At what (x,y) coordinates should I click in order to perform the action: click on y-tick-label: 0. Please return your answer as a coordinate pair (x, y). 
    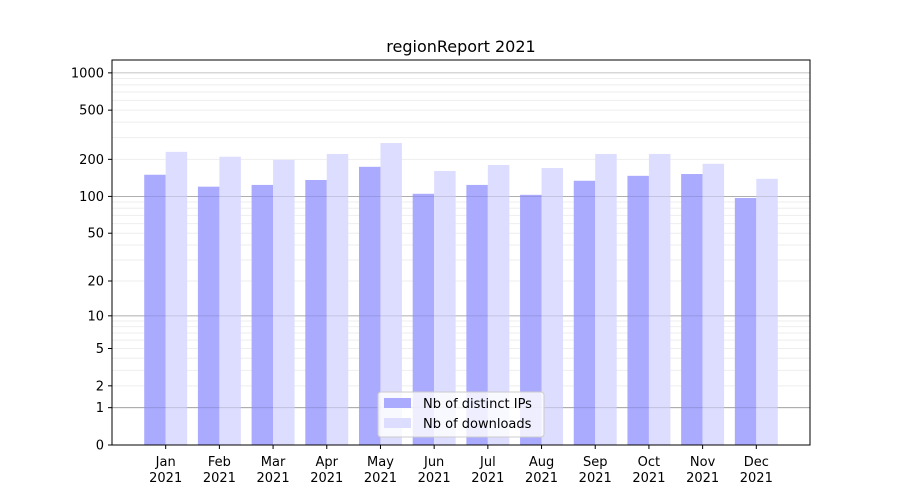
    Looking at the image, I should click on (100, 446).